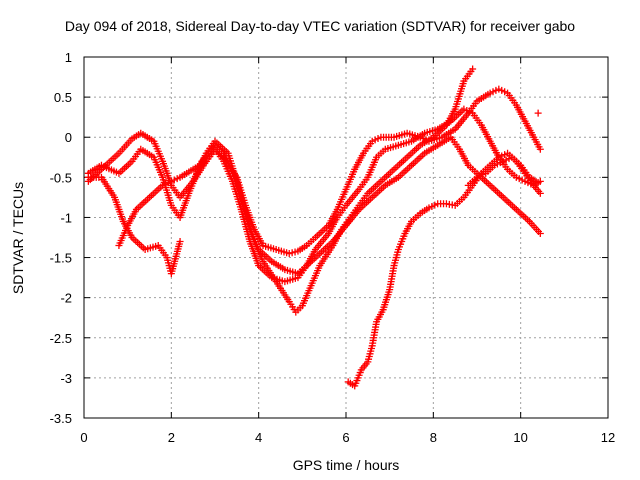  Describe the element at coordinates (258, 437) in the screenshot. I see `x-tick-label: 4` at that location.